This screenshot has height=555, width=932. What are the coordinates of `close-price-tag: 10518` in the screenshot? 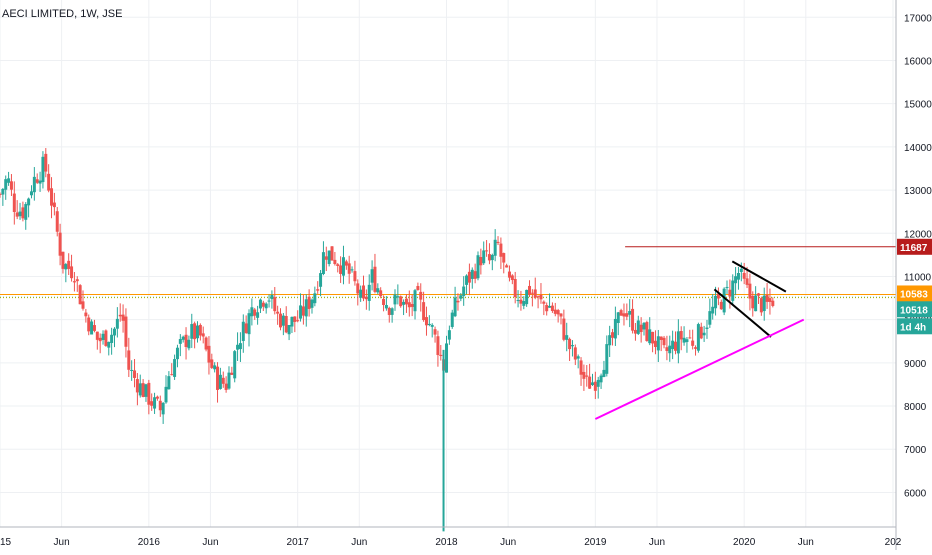 It's located at (914, 310).